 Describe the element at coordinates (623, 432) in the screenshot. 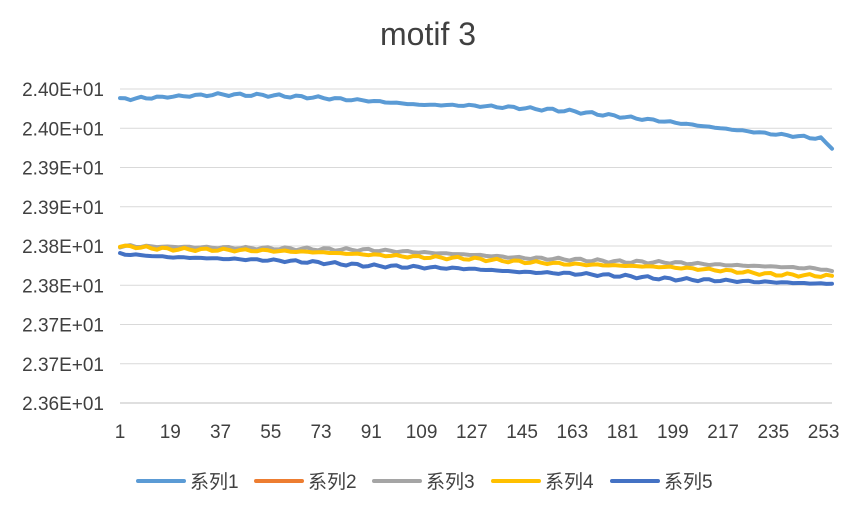

I see `x-tick-label: 181` at that location.